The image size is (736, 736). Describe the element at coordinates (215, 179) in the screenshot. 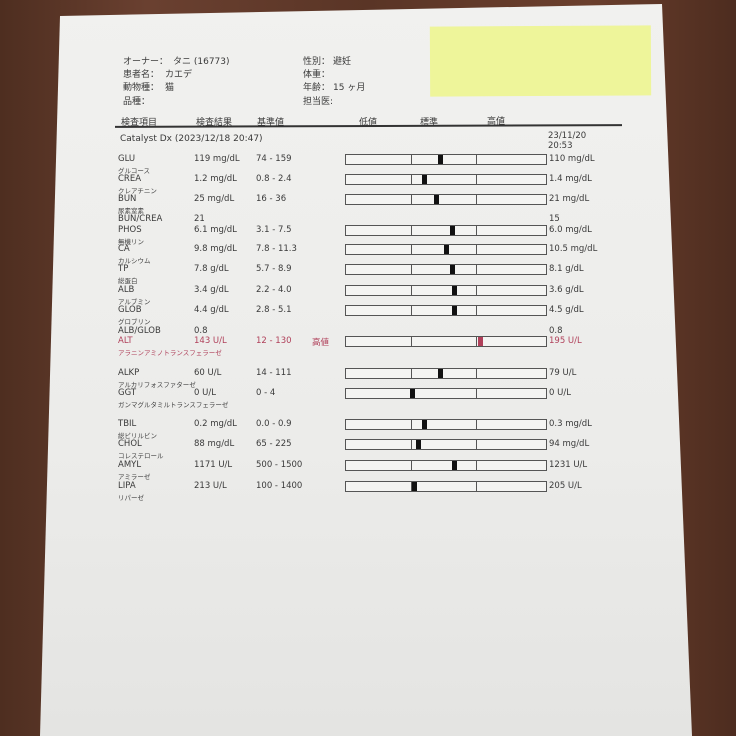

I see `test-result: 1.2 mg/dL` at that location.